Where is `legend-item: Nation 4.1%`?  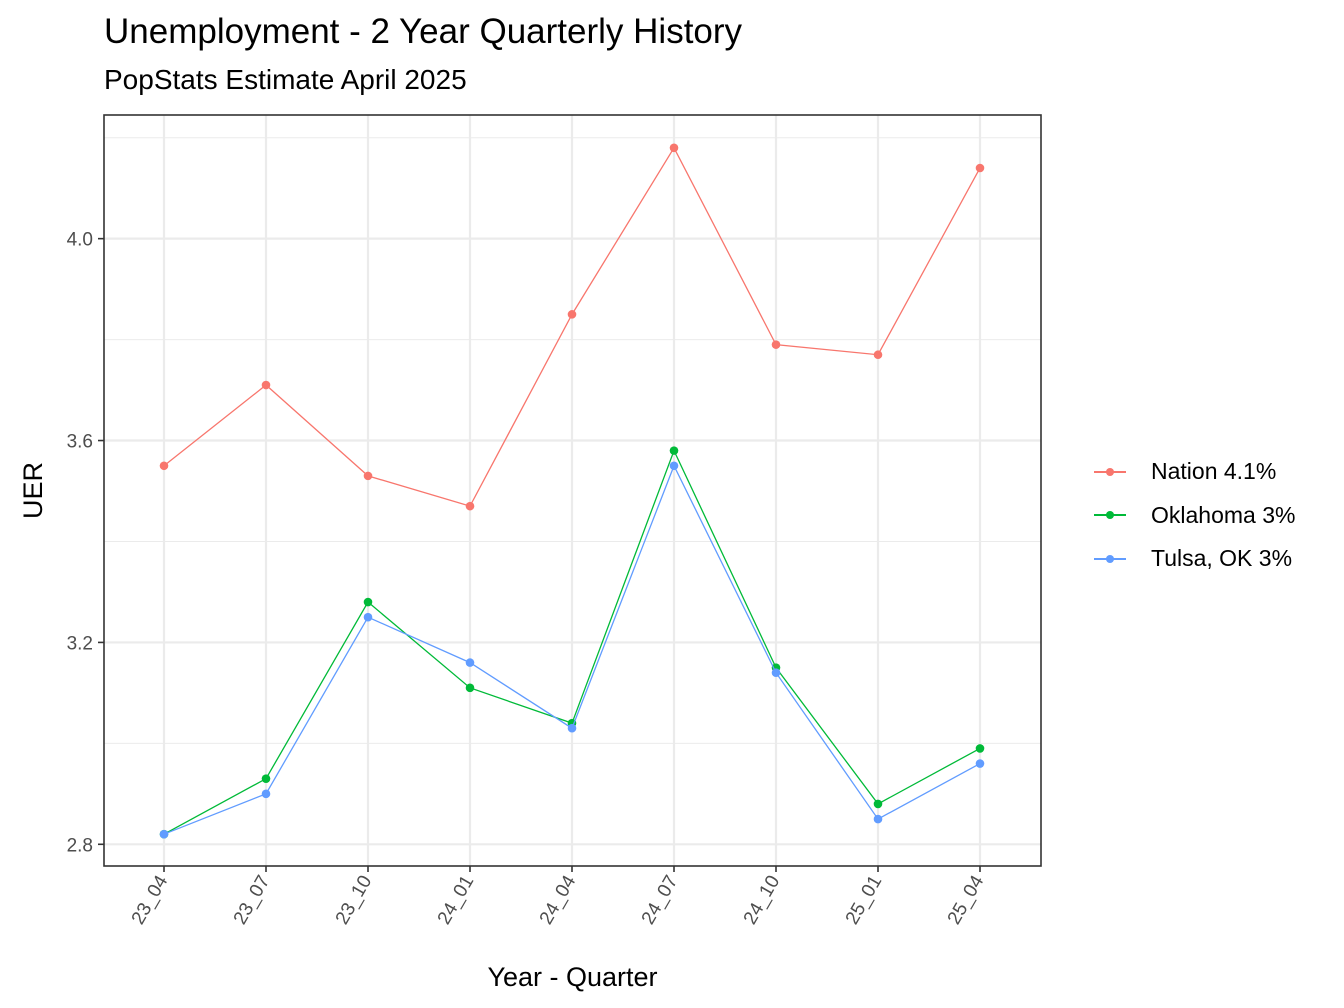
legend-item: Nation 4.1% is located at coordinates (1192, 472).